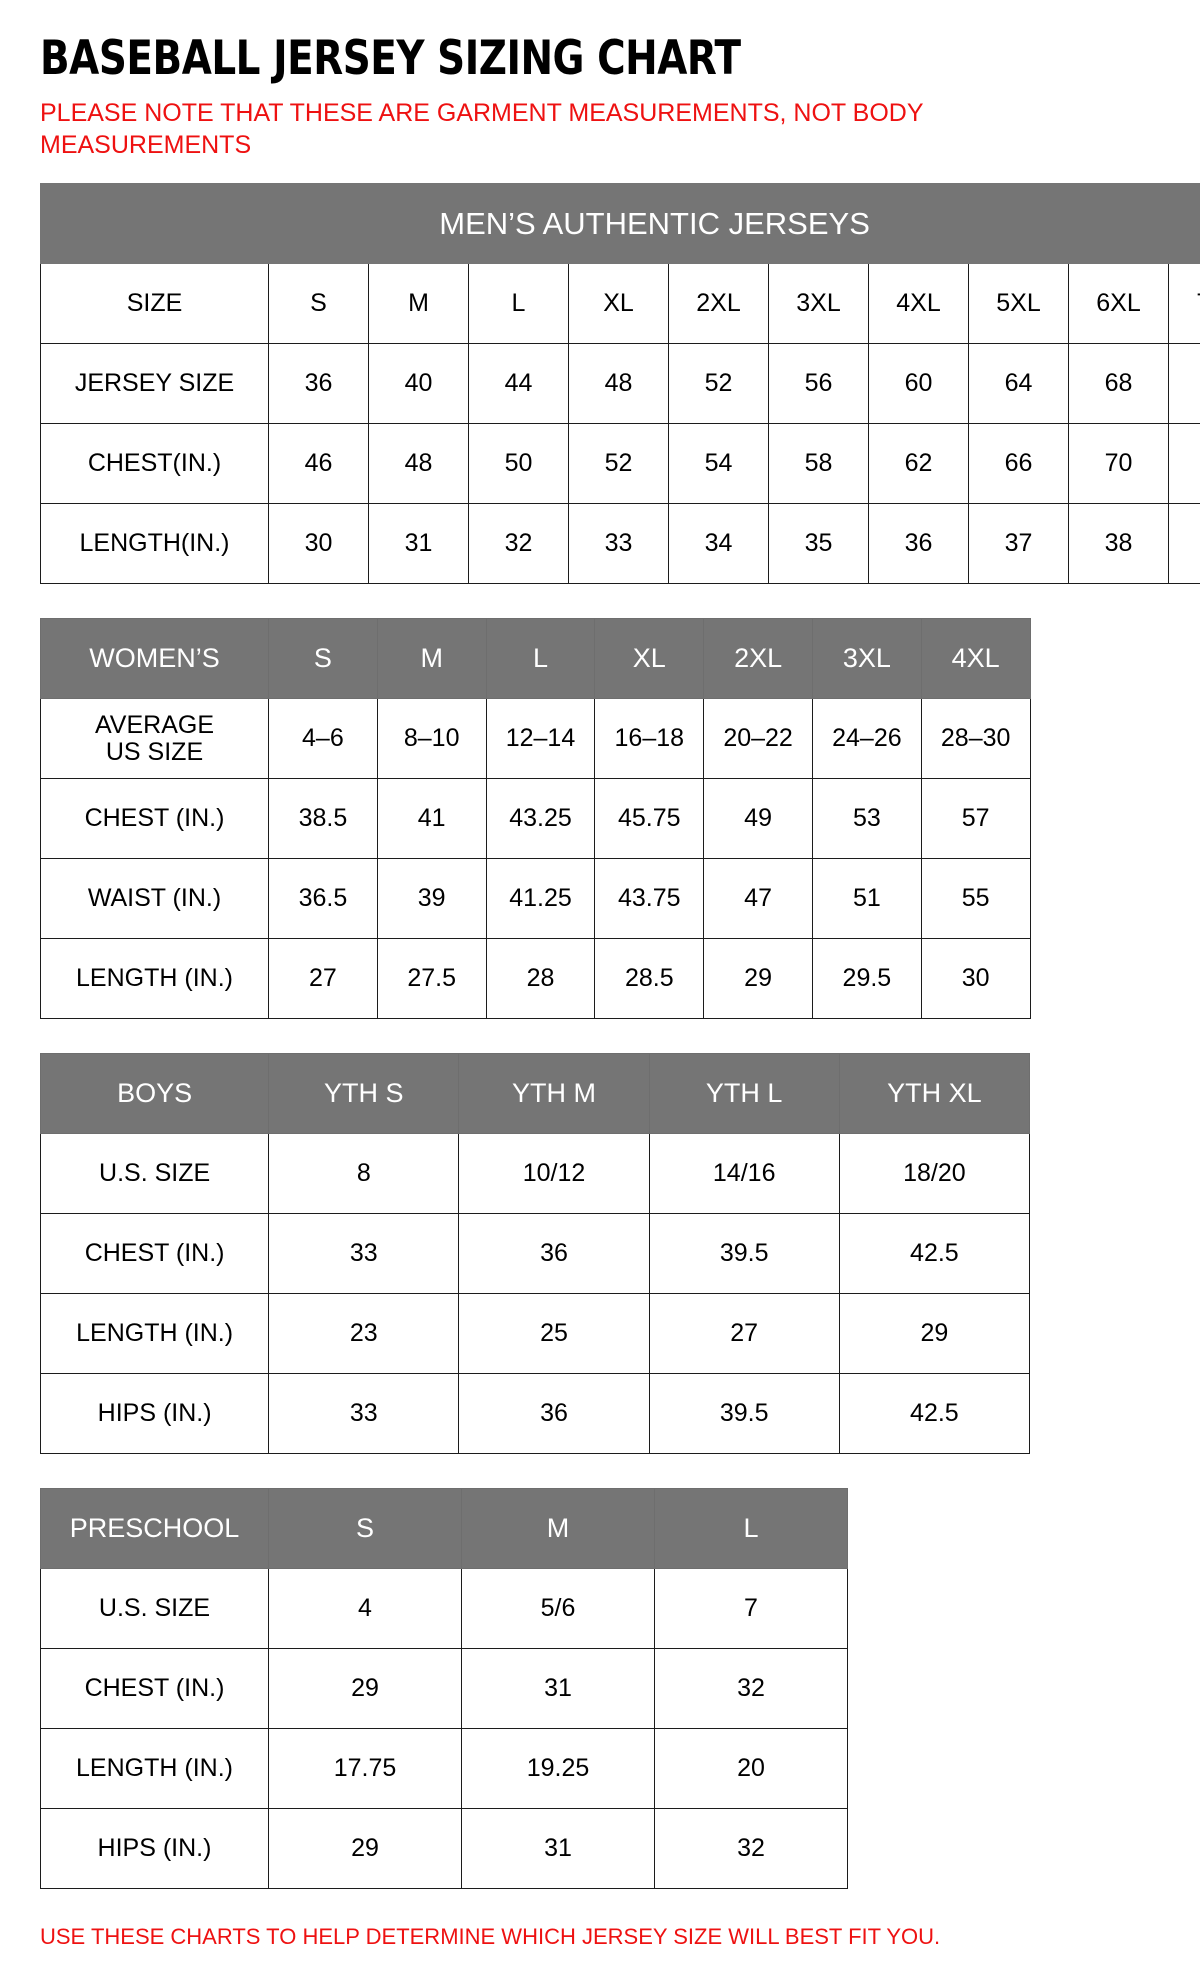 The height and width of the screenshot is (1982, 1200). Describe the element at coordinates (154, 725) in the screenshot. I see `row-label-line1: AVERAGE` at that location.